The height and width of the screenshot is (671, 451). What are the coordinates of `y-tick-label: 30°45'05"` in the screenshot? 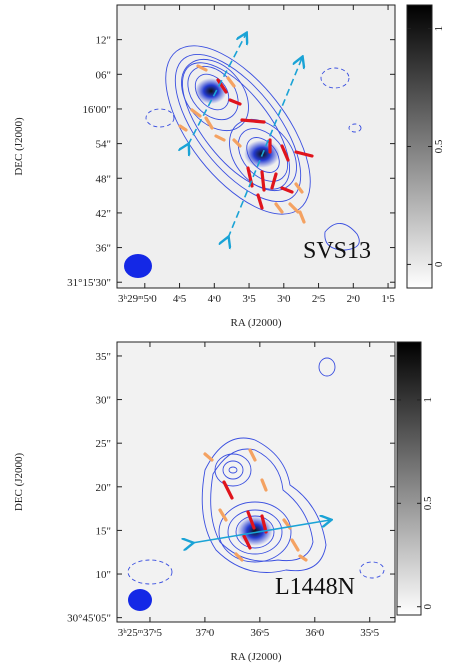 It's located at (89, 619).